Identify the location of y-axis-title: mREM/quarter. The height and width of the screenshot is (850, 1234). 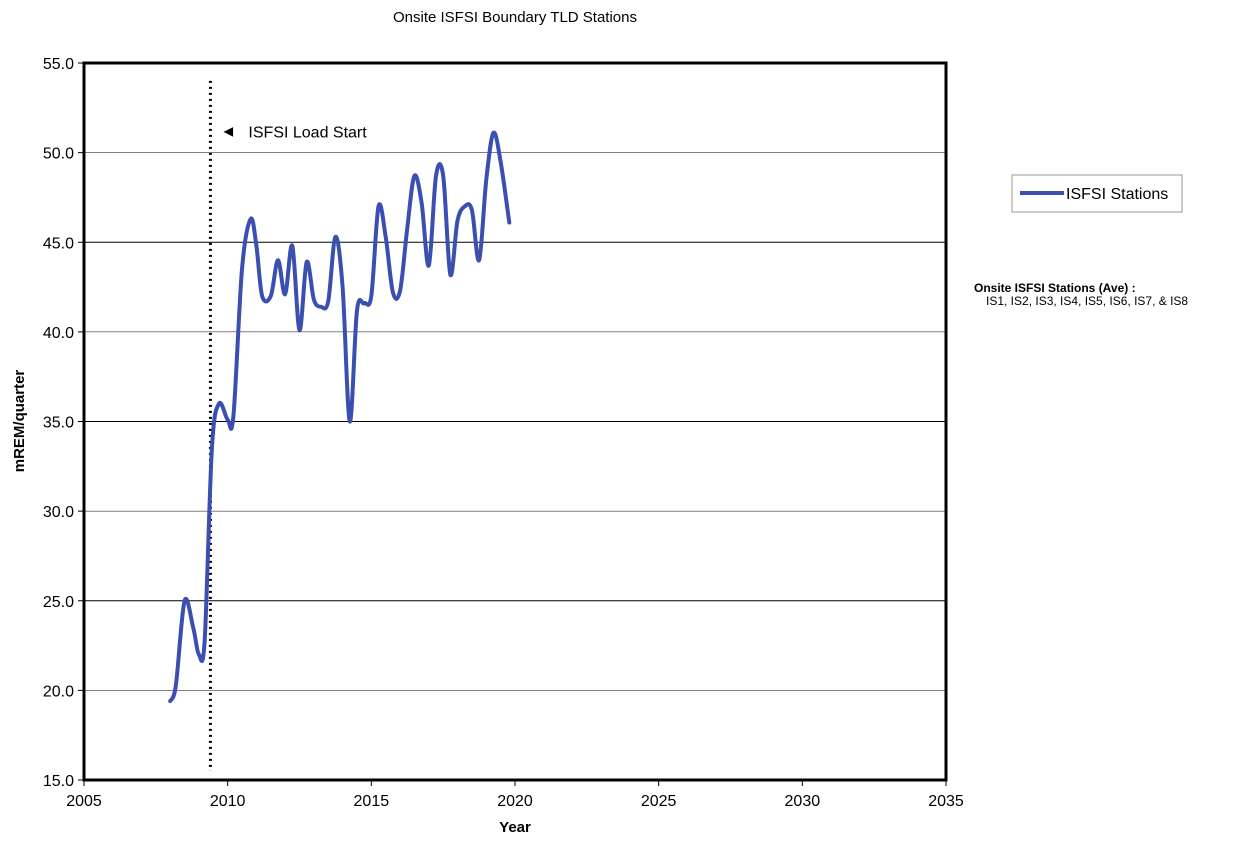
(19, 421).